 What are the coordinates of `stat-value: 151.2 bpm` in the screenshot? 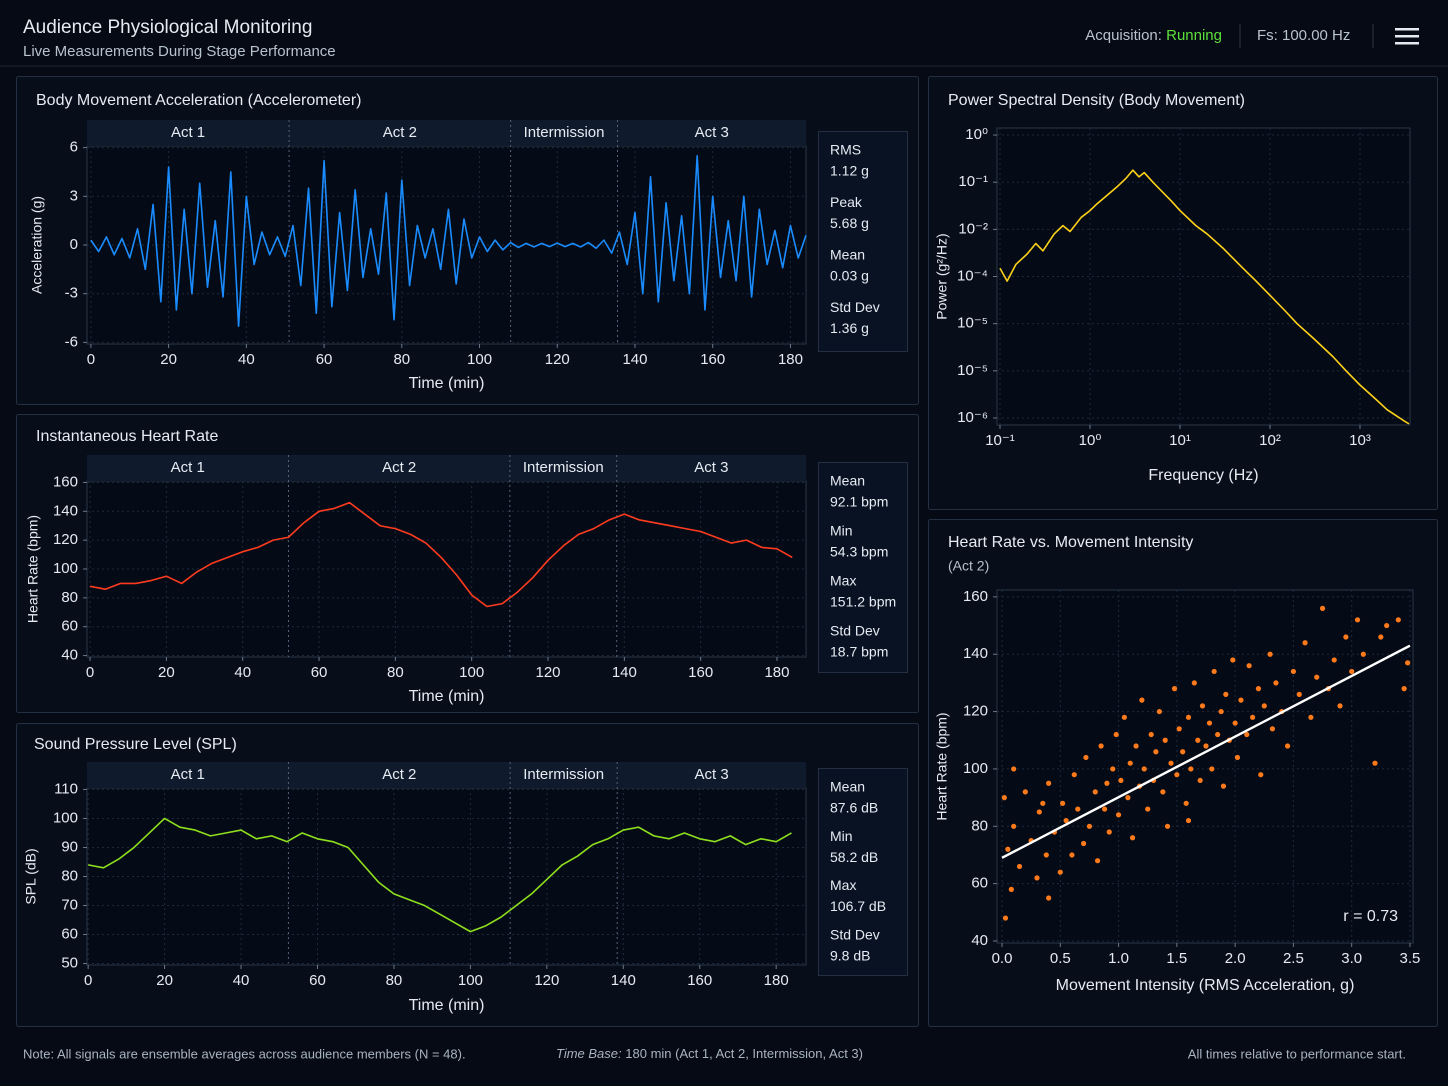 It's located at (863, 602).